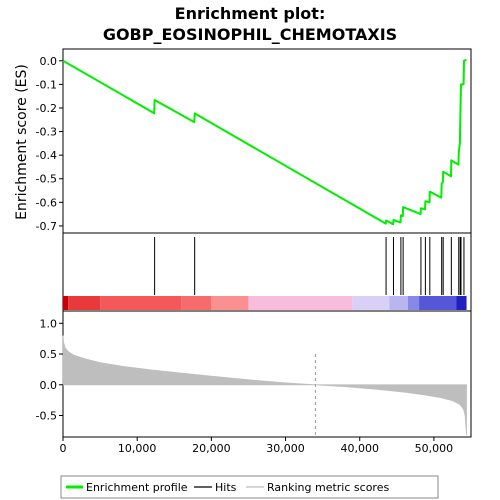 The image size is (500, 500). What do you see at coordinates (137, 448) in the screenshot?
I see `x-tick-label: 10,000` at bounding box center [137, 448].